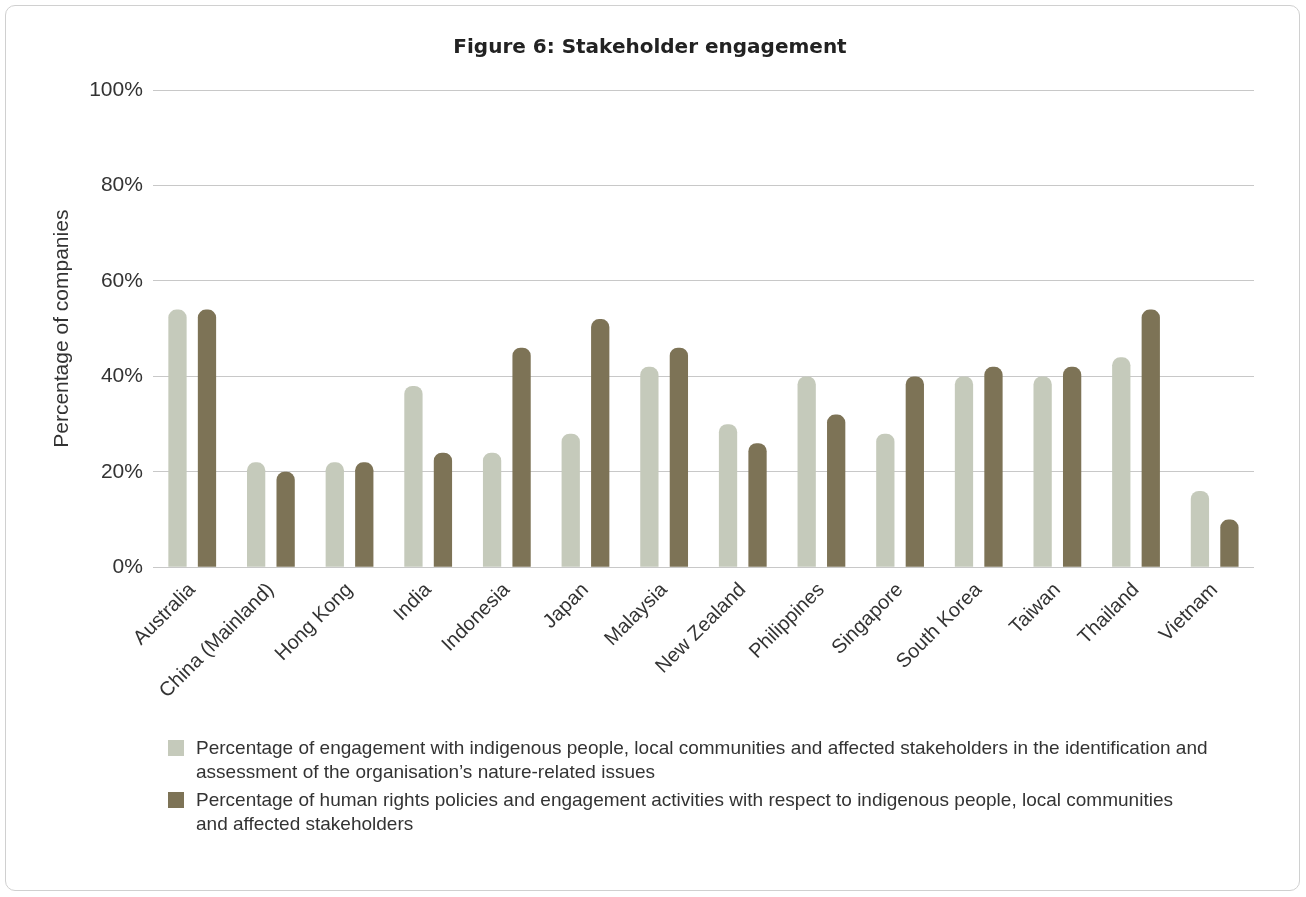  I want to click on y-tick-label: 0%, so click(127, 566).